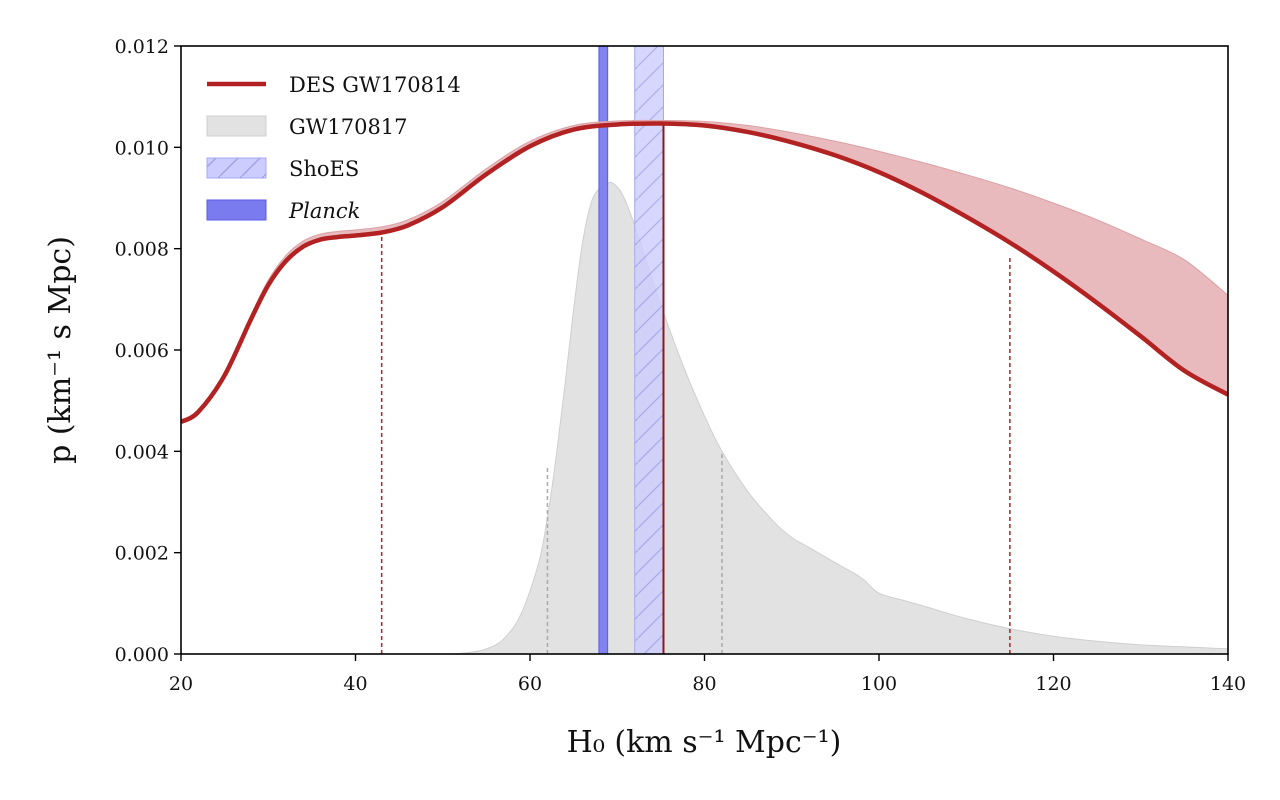  I want to click on x-tick-label-20: 20, so click(181, 684).